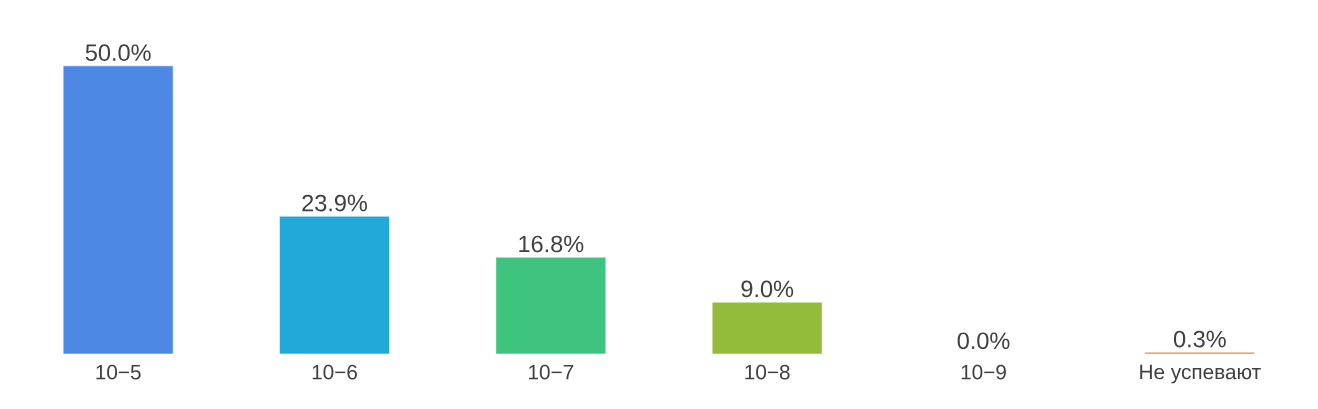 The width and height of the screenshot is (1318, 409). What do you see at coordinates (1199, 339) in the screenshot?
I see `data-label: 0.3%` at bounding box center [1199, 339].